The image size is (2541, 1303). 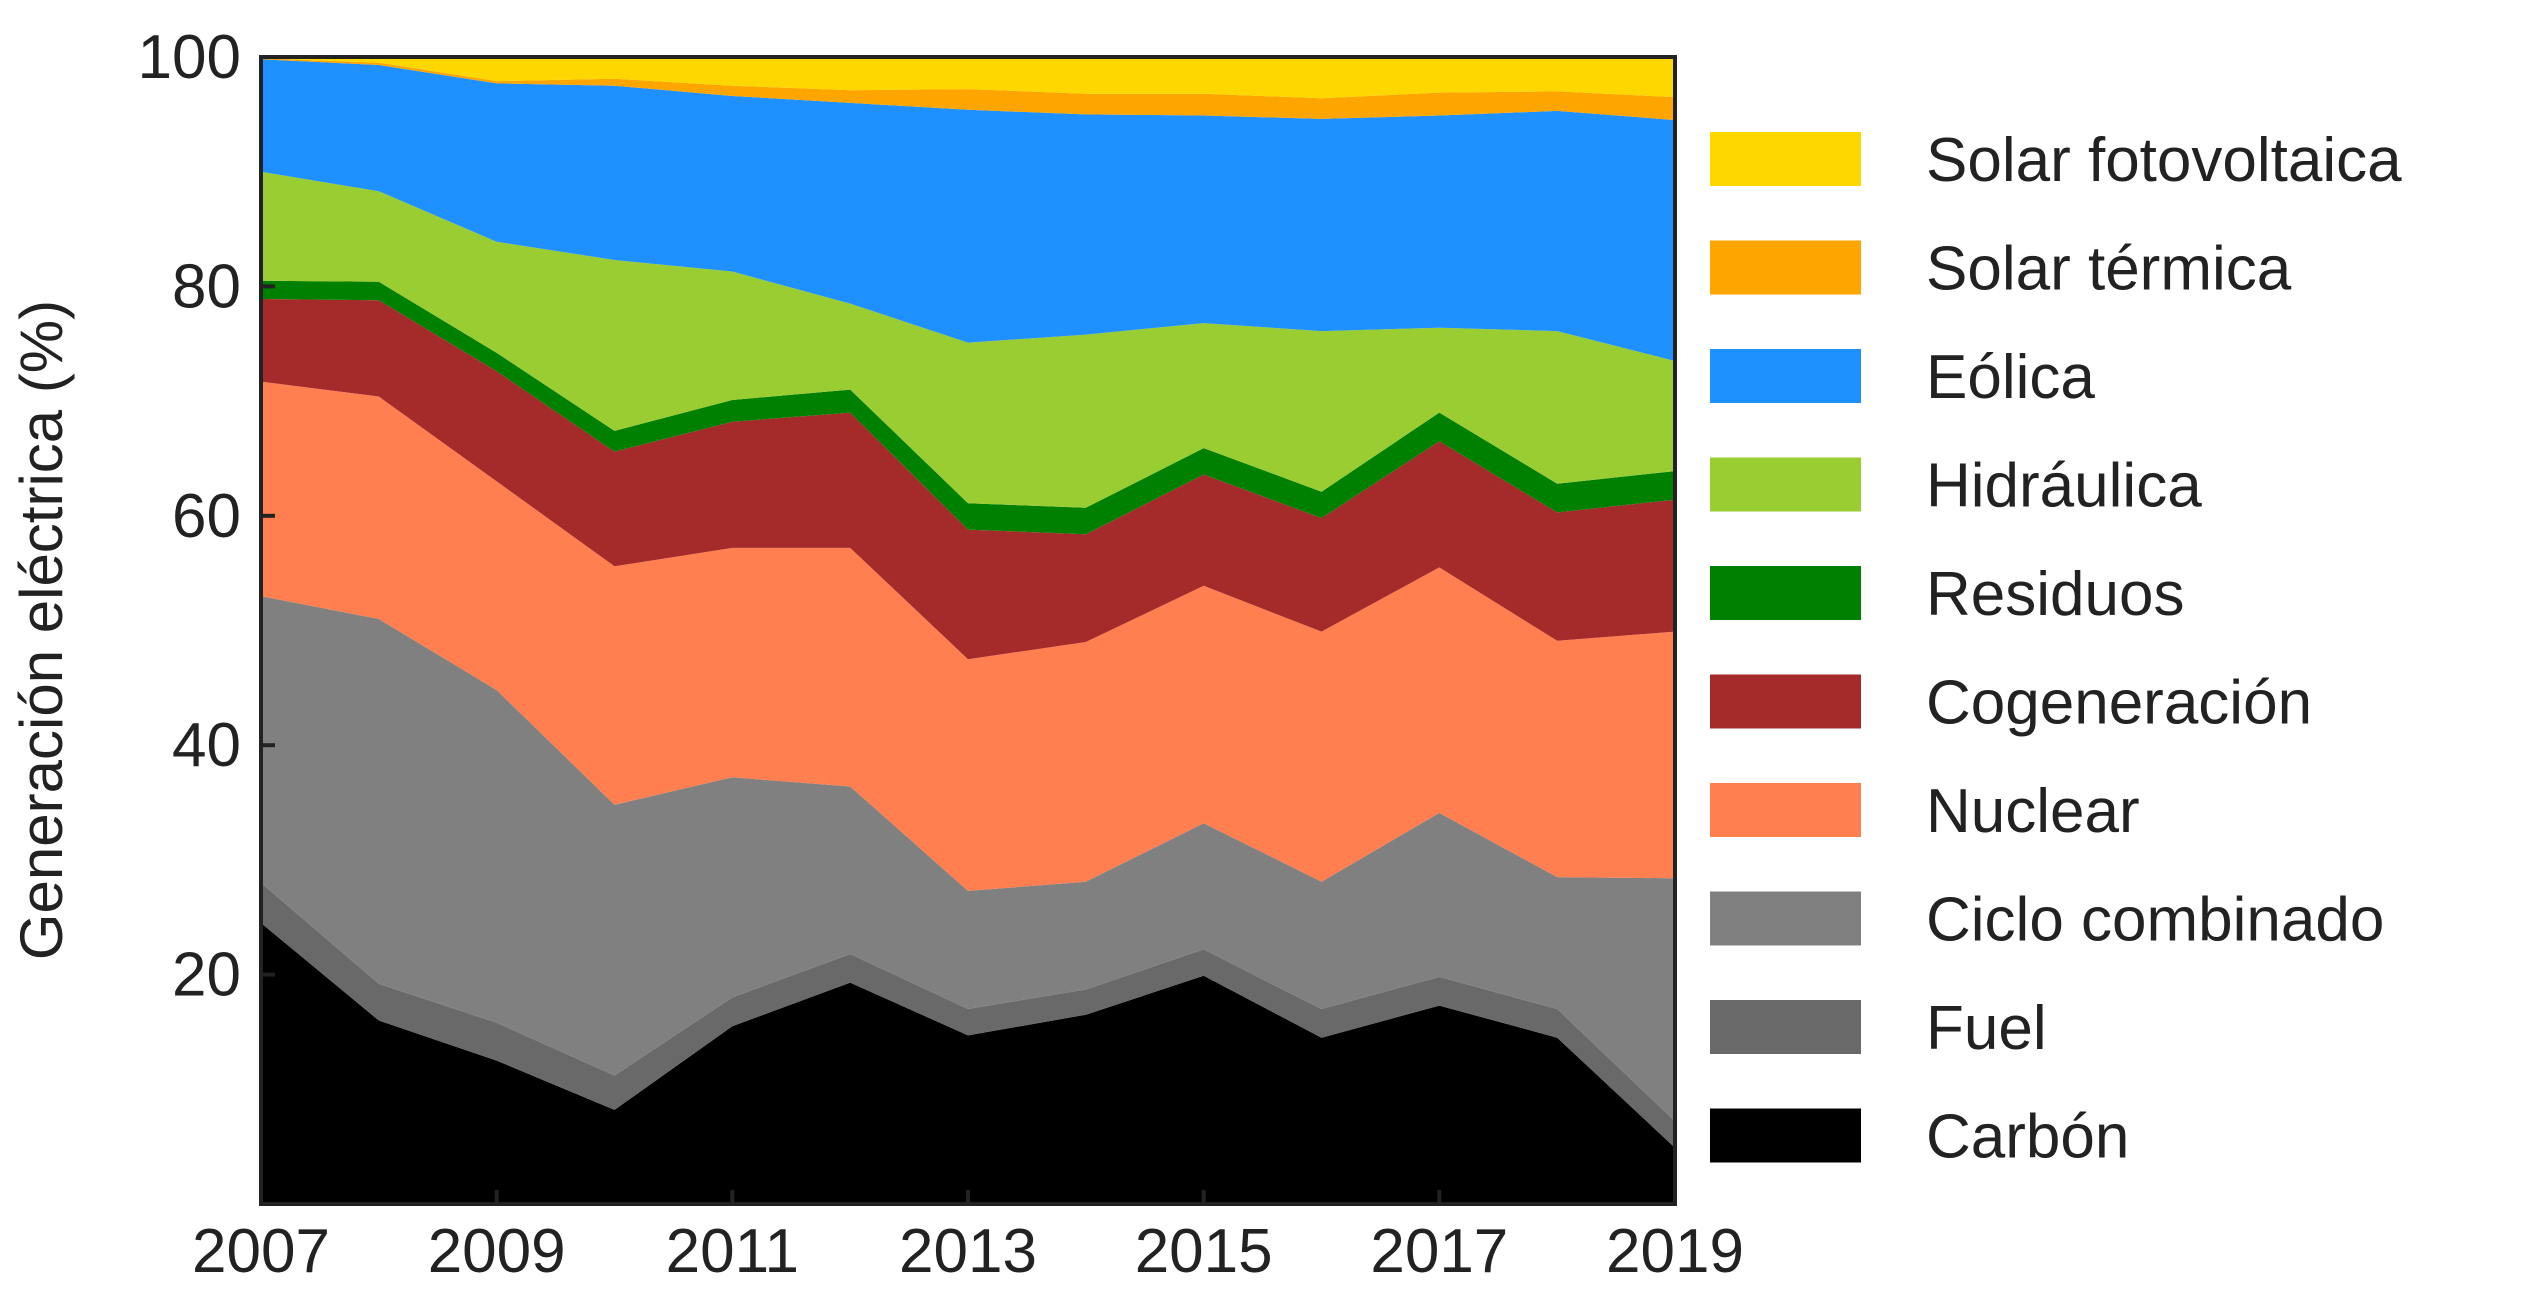 I want to click on legend-swatch-eolica, so click(x=1785, y=376).